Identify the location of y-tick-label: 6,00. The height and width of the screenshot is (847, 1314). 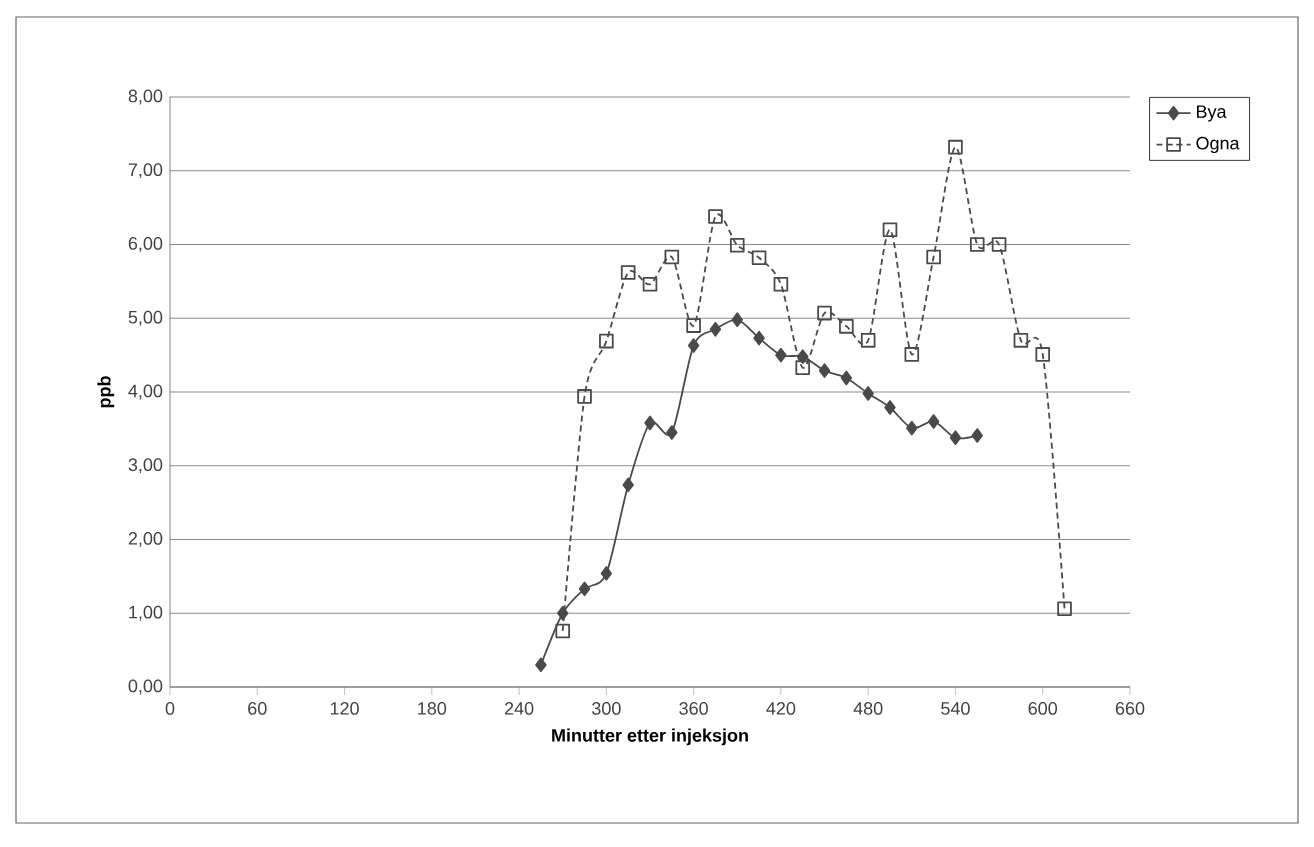
(145, 244).